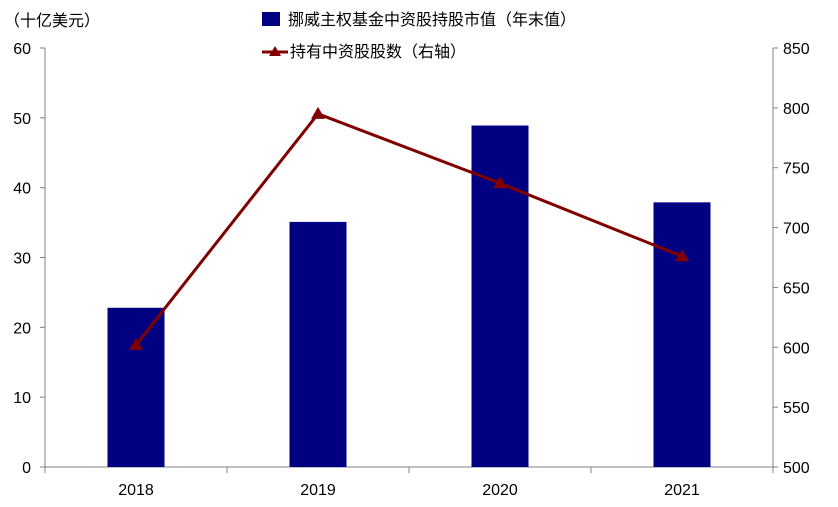 The width and height of the screenshot is (838, 507). I want to click on left-tick-label: 30, so click(22, 259).